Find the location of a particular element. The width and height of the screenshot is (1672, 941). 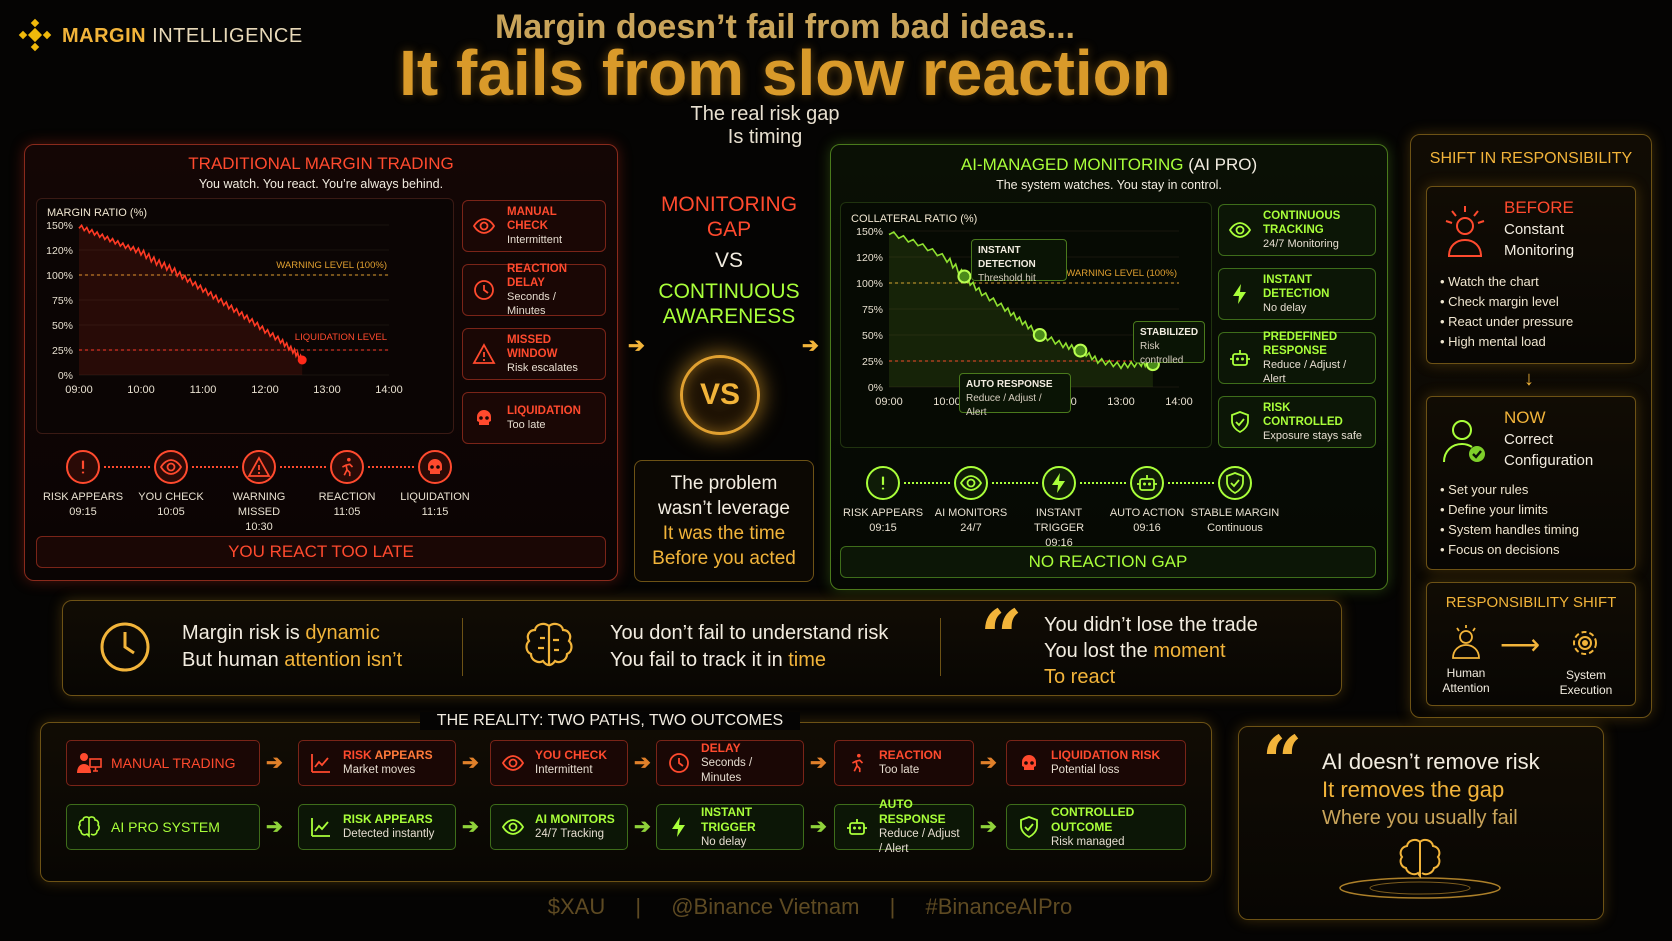

y-tick-label: 75% is located at coordinates (872, 310).